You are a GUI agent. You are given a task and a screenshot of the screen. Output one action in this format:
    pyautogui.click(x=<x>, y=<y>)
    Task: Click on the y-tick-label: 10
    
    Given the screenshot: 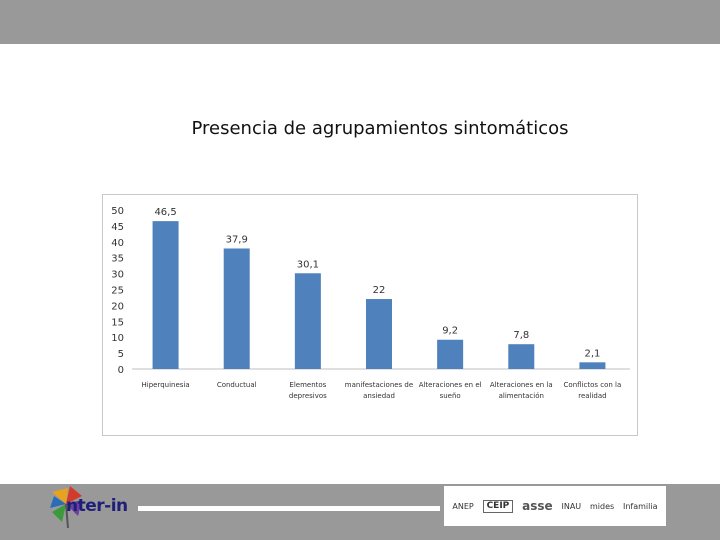 What is the action you would take?
    pyautogui.click(x=117, y=338)
    